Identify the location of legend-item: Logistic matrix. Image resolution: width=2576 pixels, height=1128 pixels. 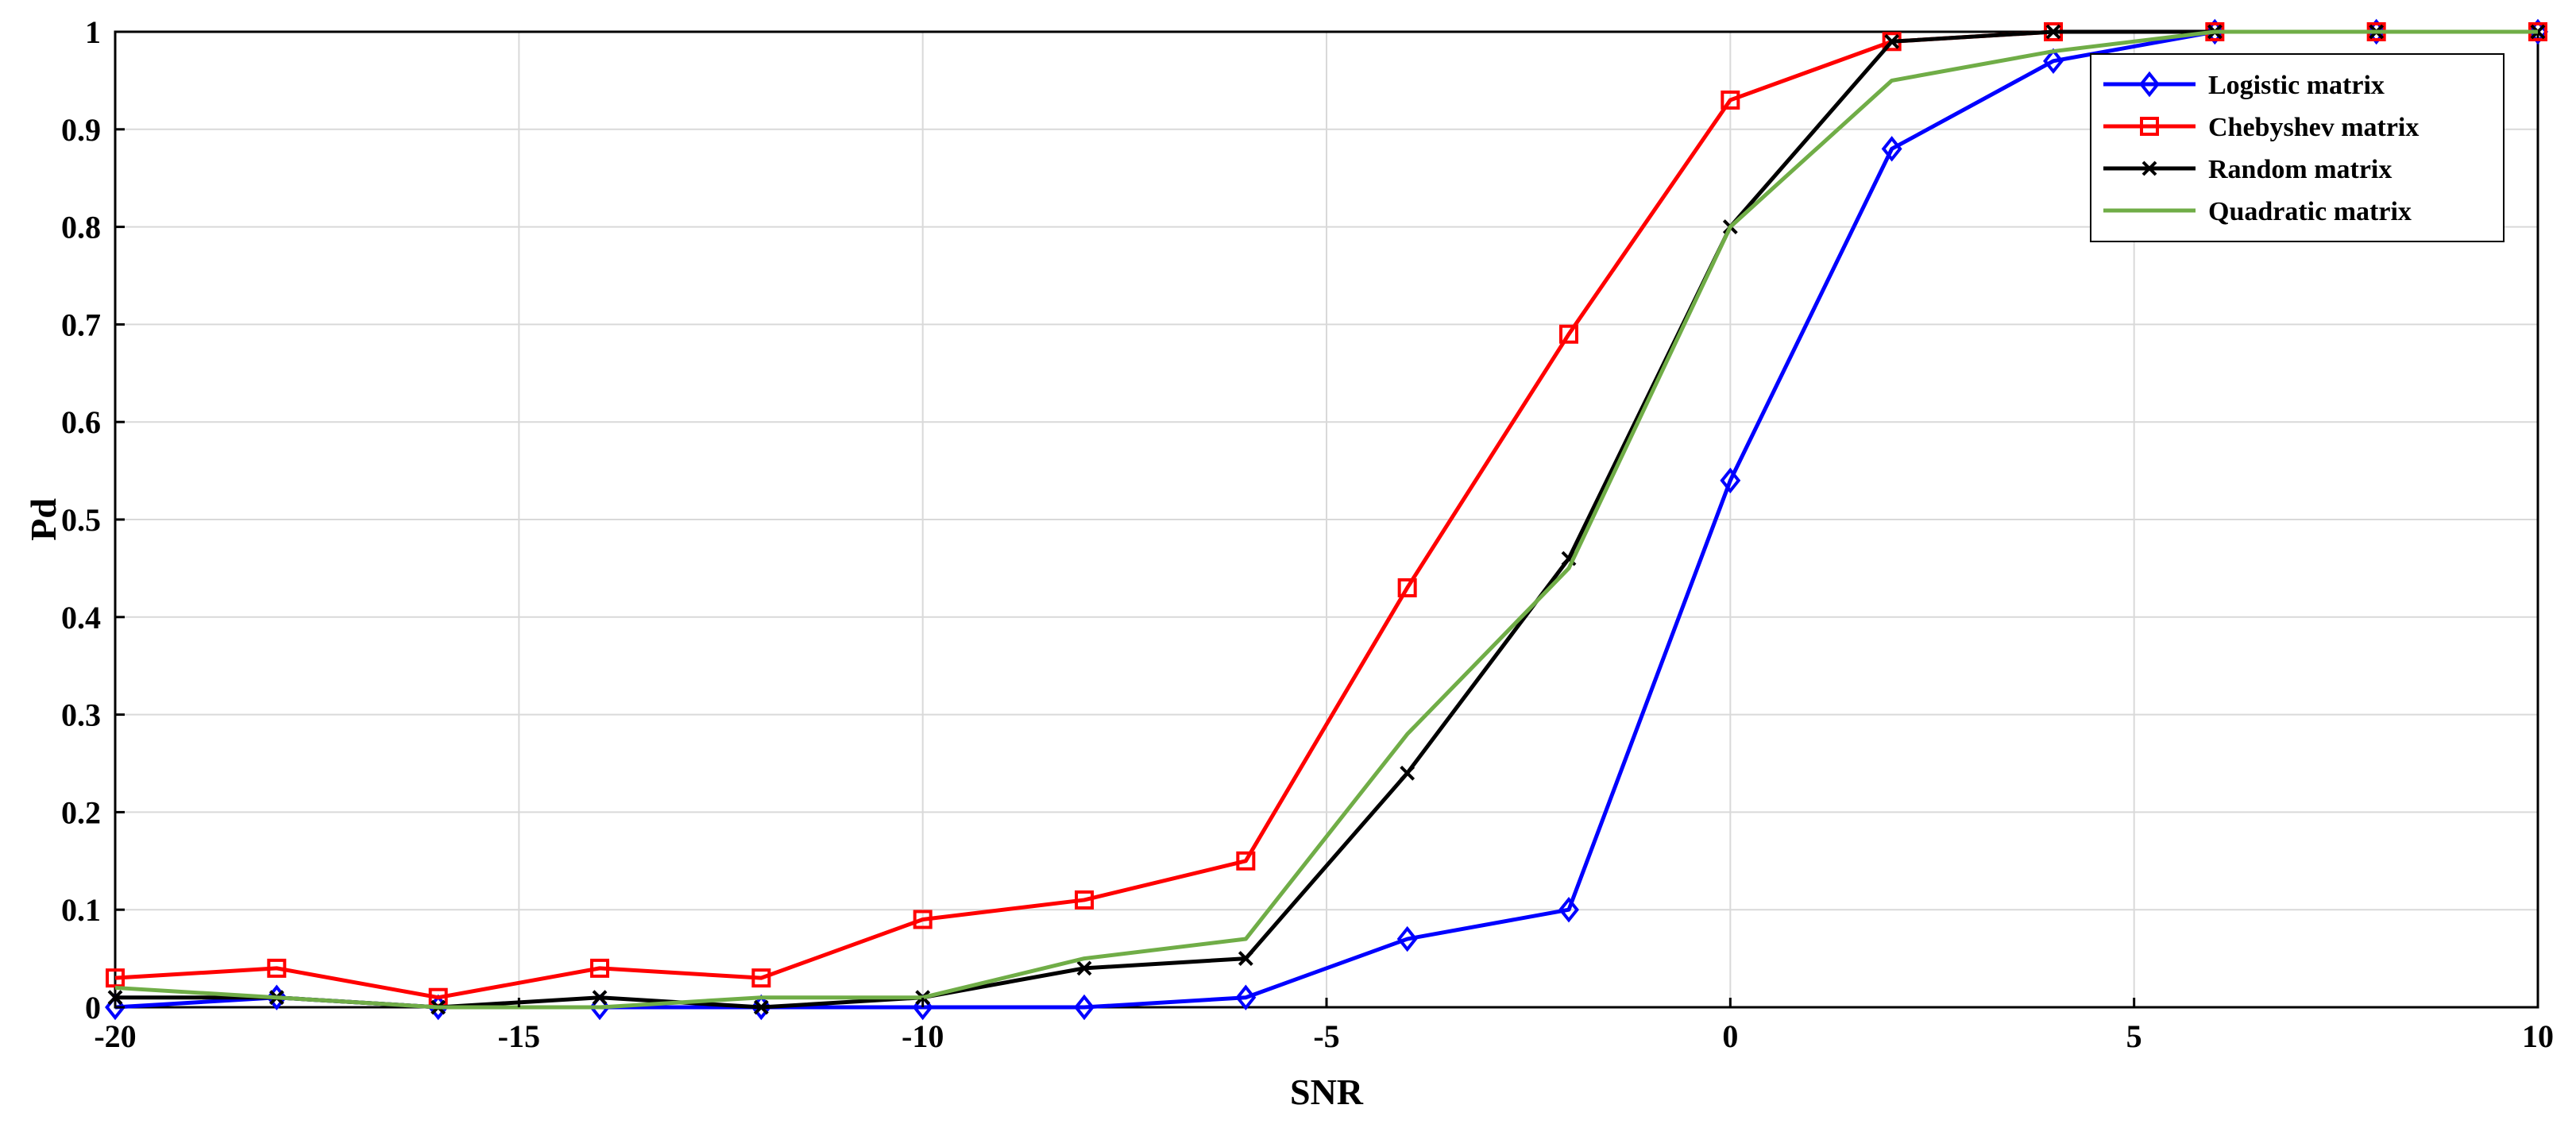
(2244, 86).